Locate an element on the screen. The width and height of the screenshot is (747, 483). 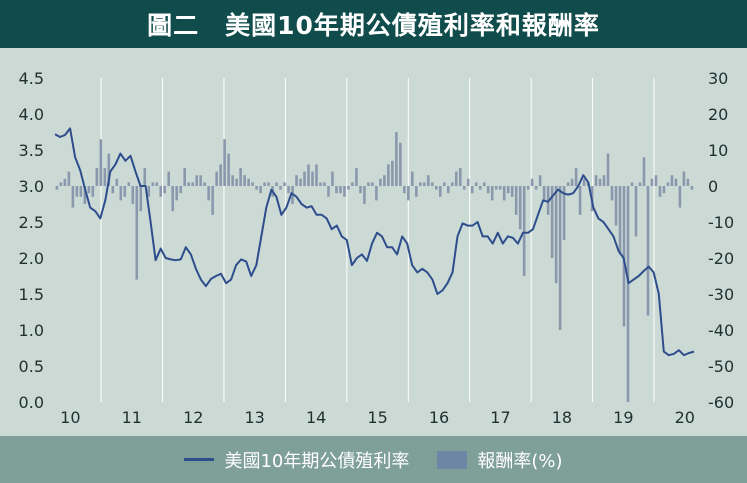
legend-label-return: 報酬率(%) is located at coordinates (520, 461).